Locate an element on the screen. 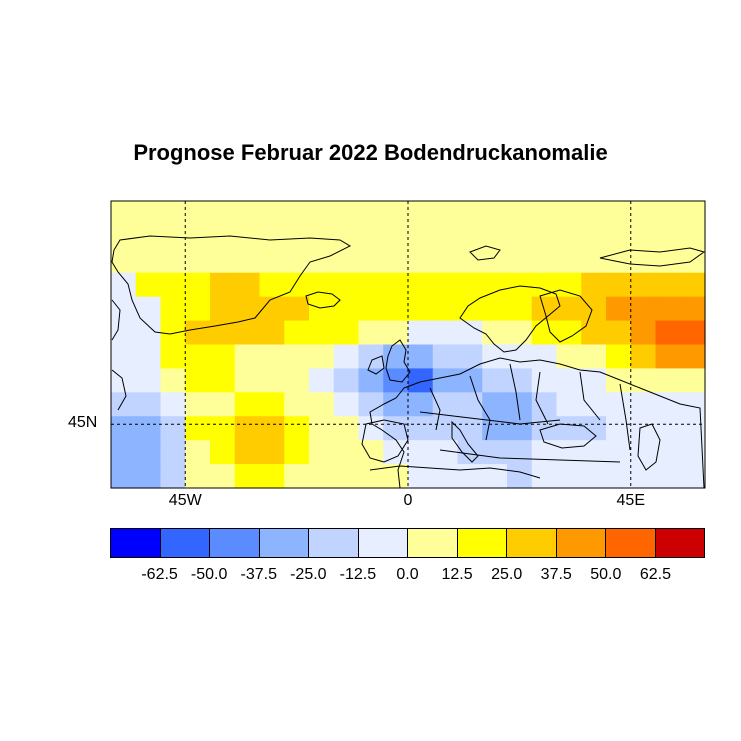  ireland-coastline is located at coordinates (376, 365).